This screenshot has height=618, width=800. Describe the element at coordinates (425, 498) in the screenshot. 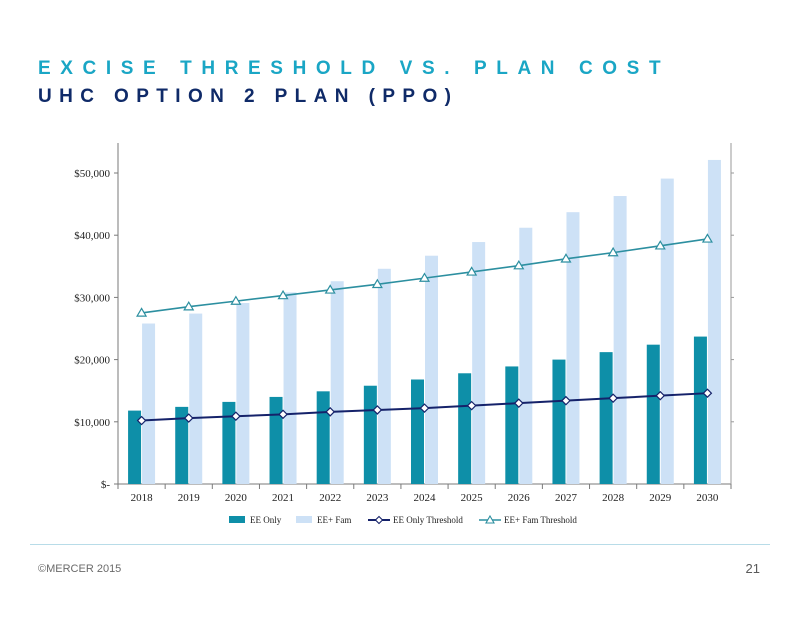

I see `x-tick-label: 2024` at that location.